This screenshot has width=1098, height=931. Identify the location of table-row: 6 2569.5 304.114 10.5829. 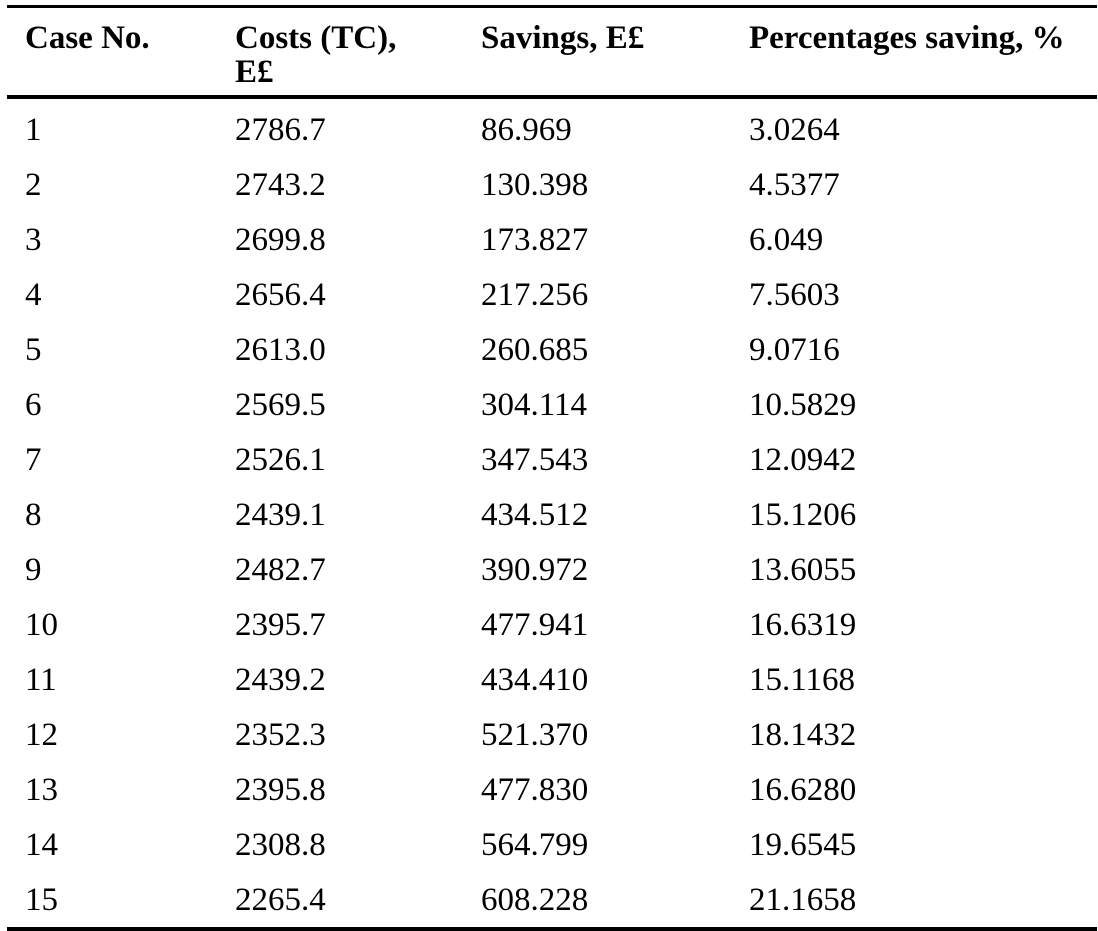
(552, 404).